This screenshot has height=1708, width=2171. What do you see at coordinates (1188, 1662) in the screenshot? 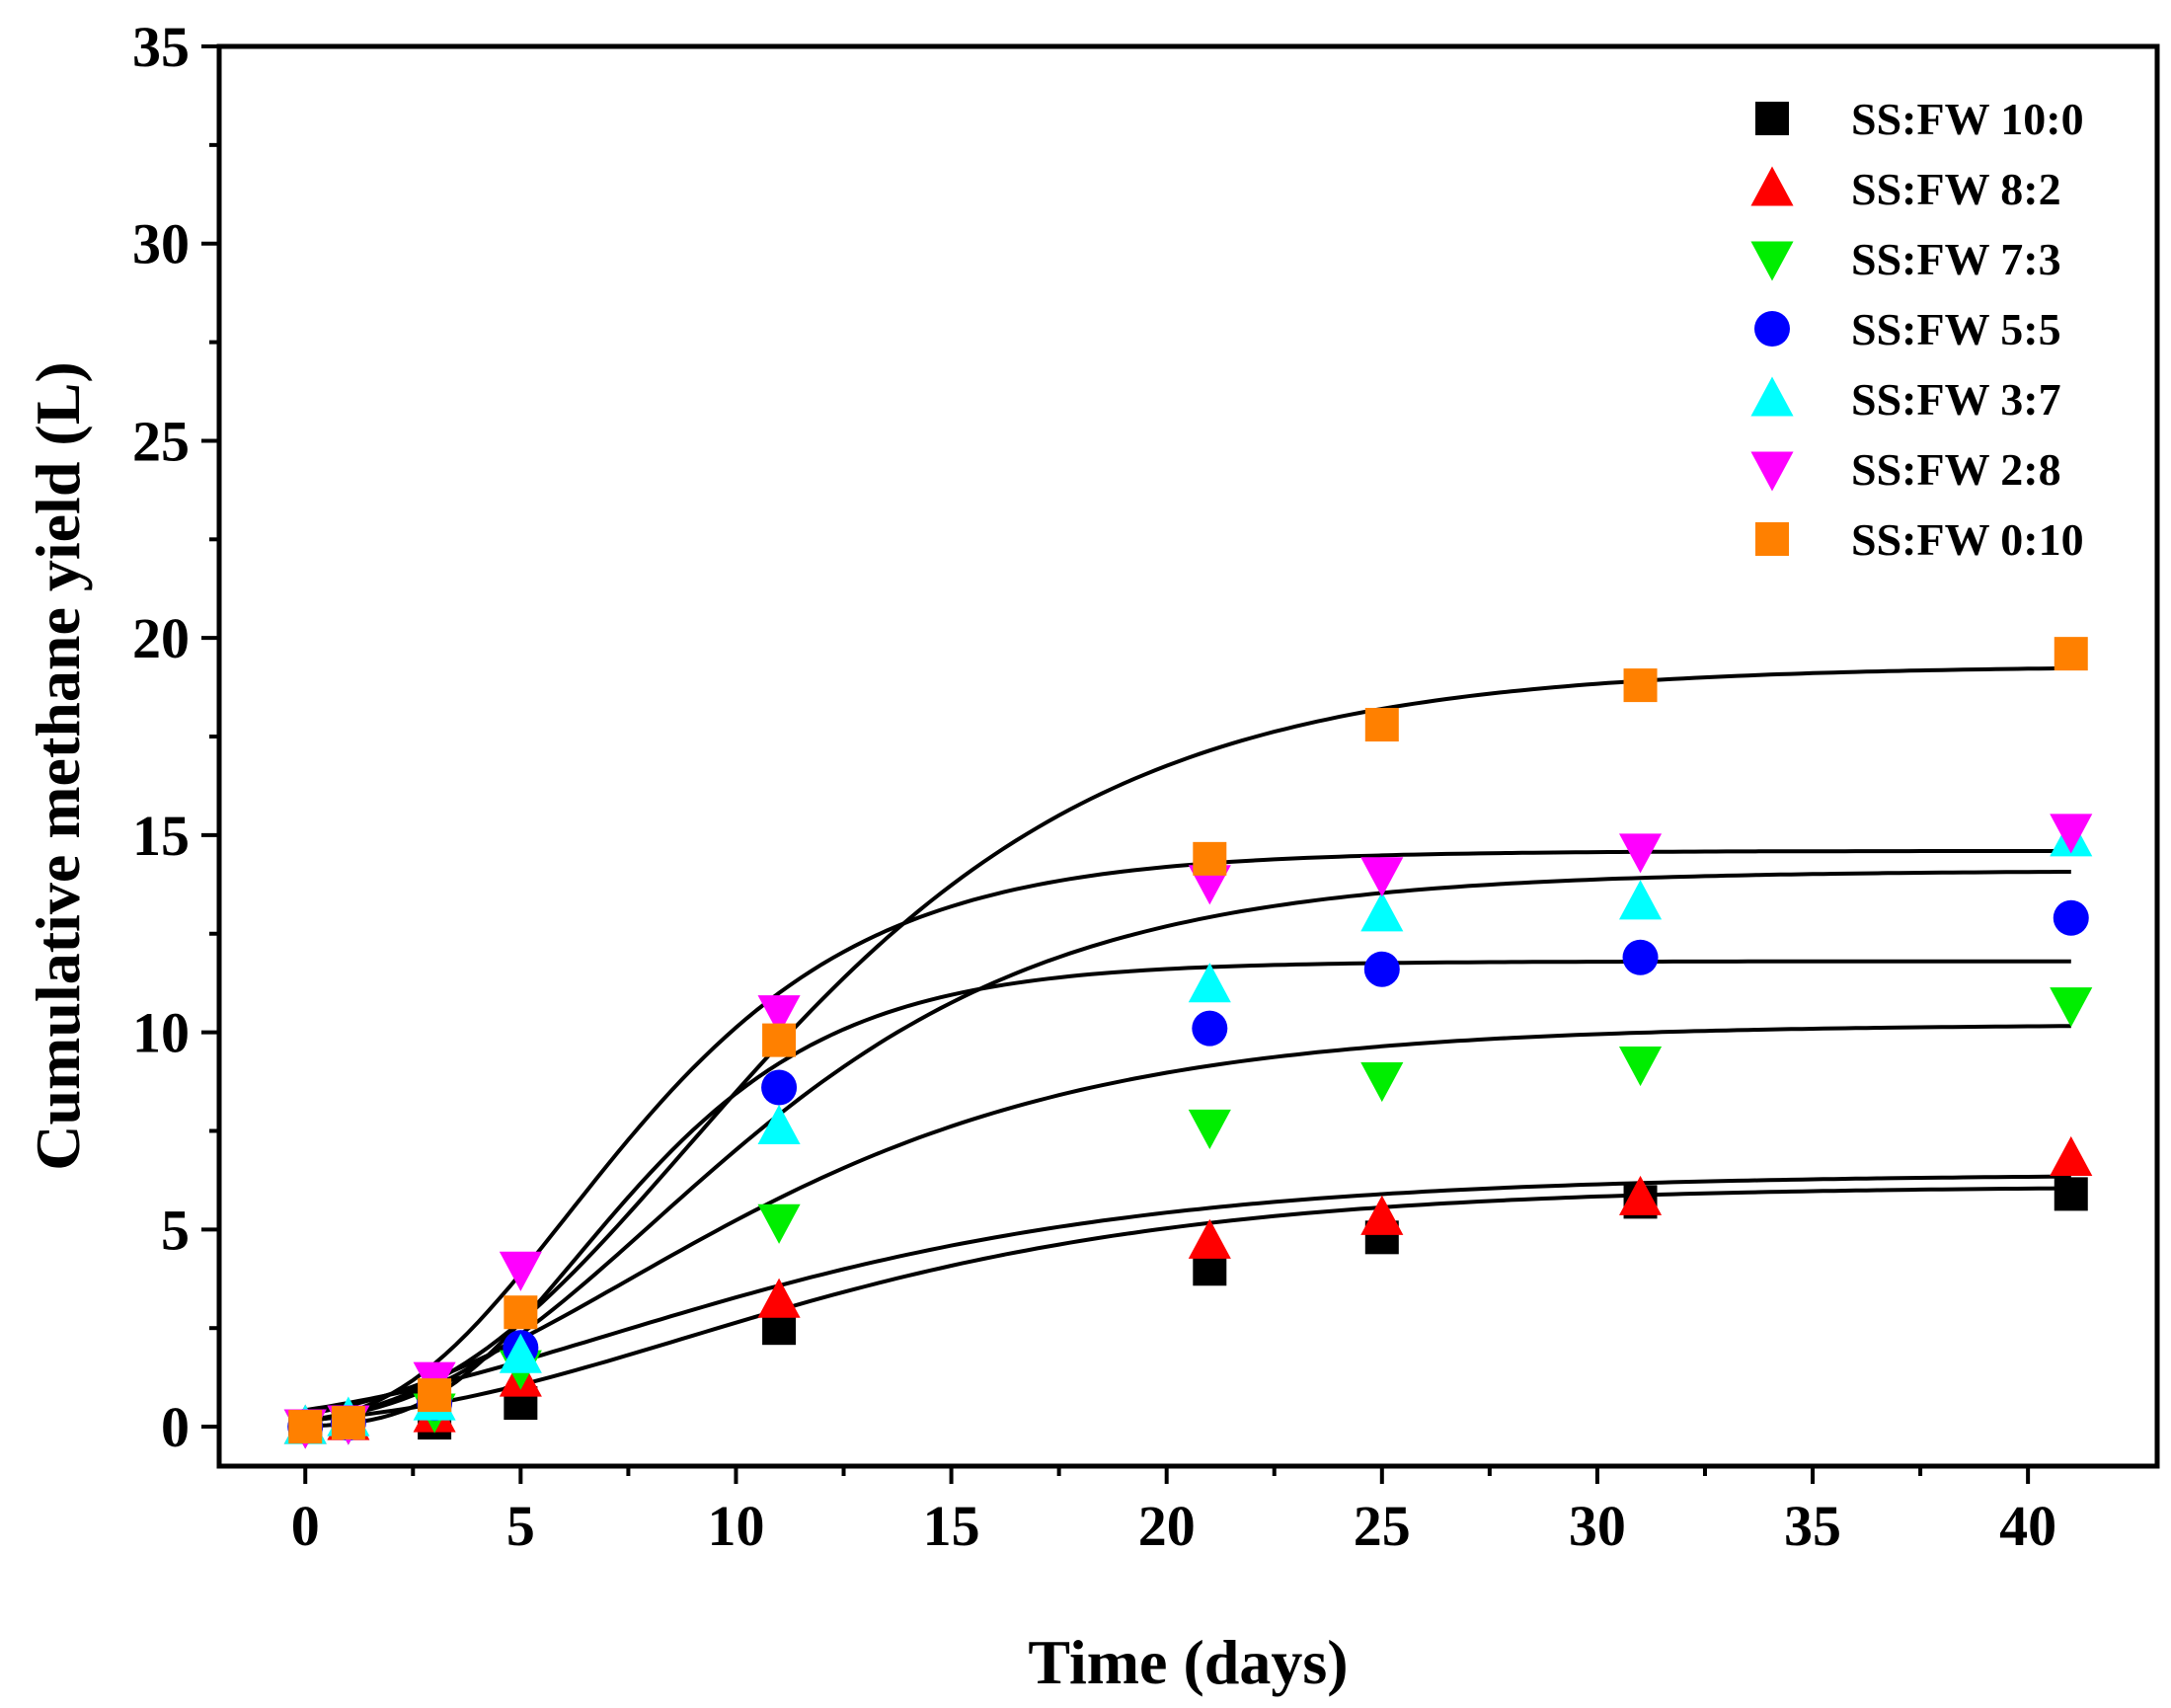
I see `x-axis-title: Time (days)` at bounding box center [1188, 1662].